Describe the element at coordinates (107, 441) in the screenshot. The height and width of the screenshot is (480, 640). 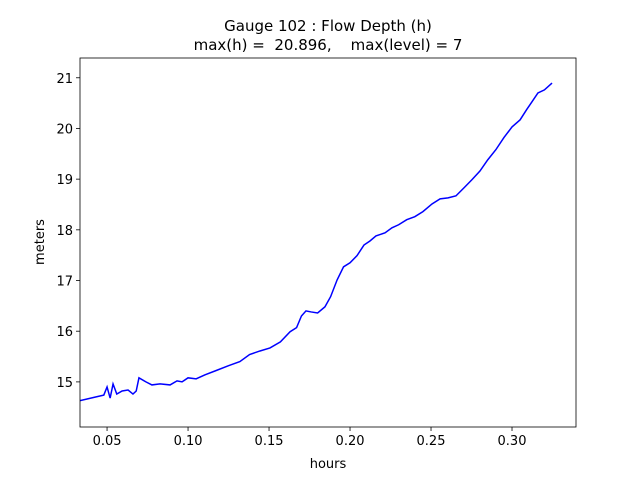
I see `x-tick-label: 0.05` at that location.